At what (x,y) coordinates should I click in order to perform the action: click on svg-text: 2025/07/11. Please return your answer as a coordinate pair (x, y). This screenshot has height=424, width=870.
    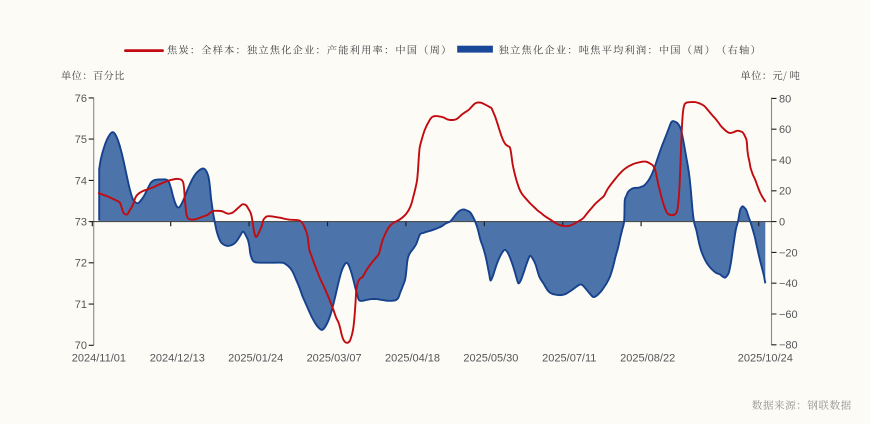
    Looking at the image, I should click on (569, 359).